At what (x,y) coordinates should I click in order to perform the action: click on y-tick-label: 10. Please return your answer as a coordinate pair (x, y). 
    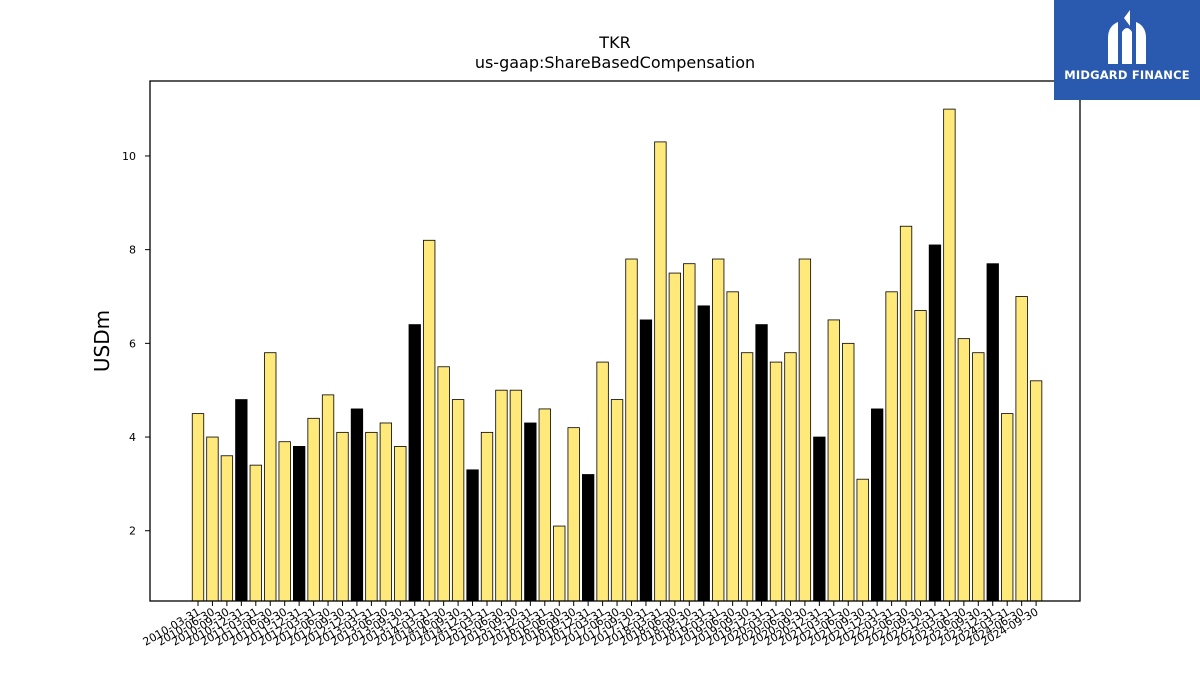
    Looking at the image, I should click on (129, 156).